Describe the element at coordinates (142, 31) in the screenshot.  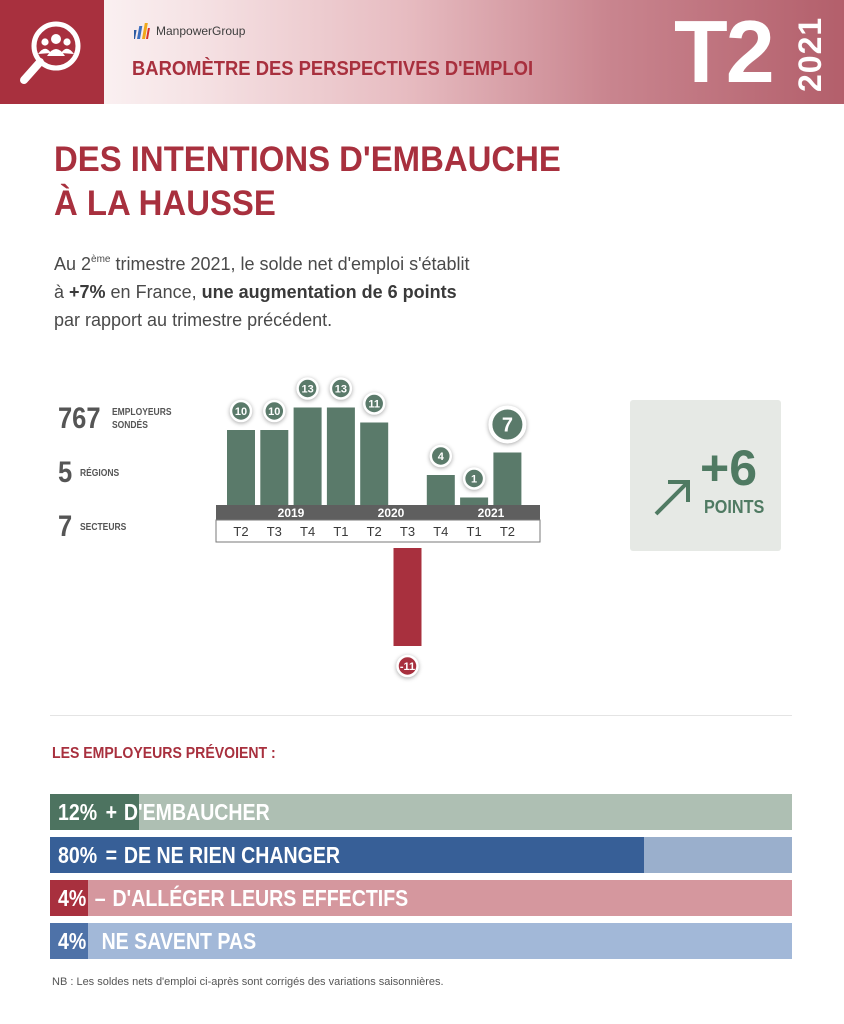
I see `manpower-mark-icon` at that location.